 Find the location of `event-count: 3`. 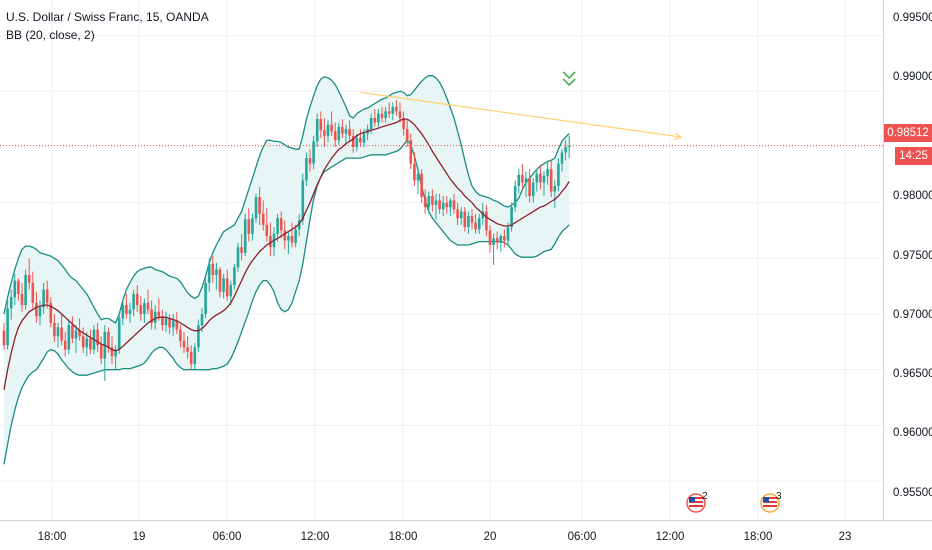

event-count: 3 is located at coordinates (779, 496).